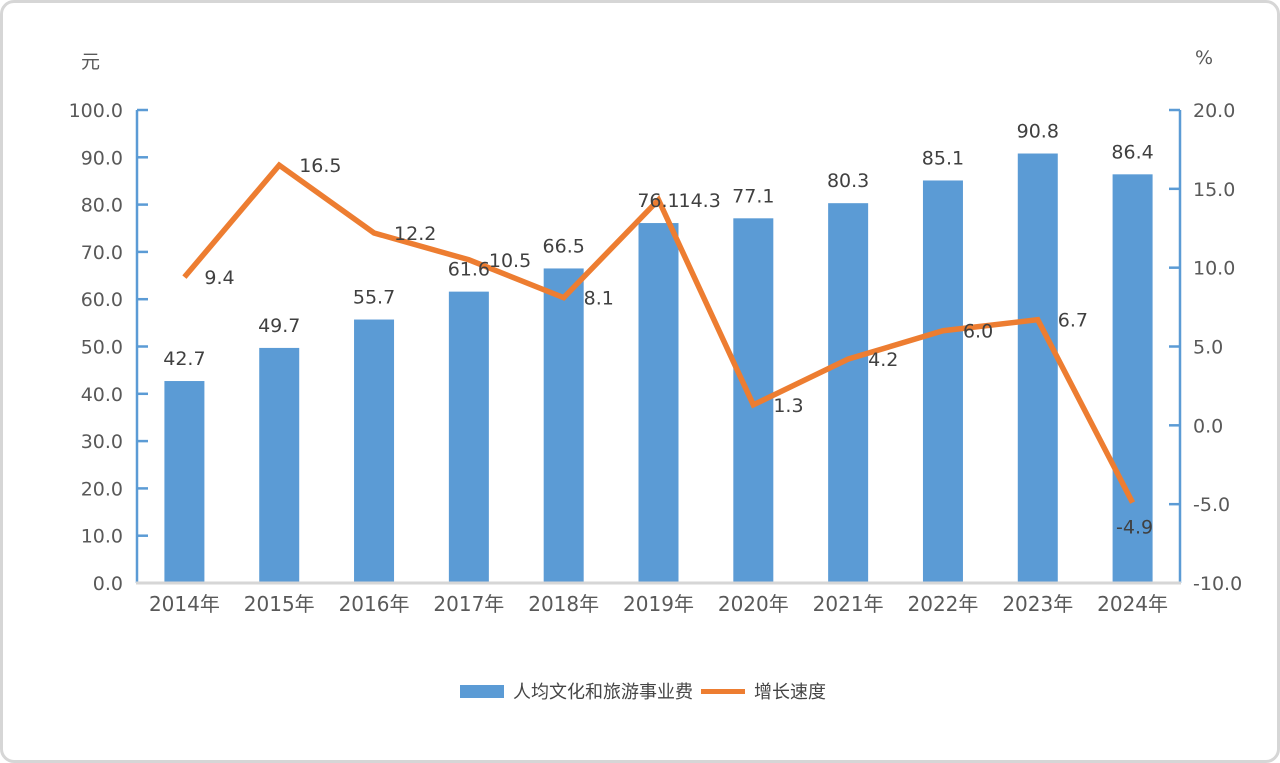 The image size is (1280, 763). I want to click on bar-series-legend-label: 人均文化和旅游事业费, so click(603, 692).